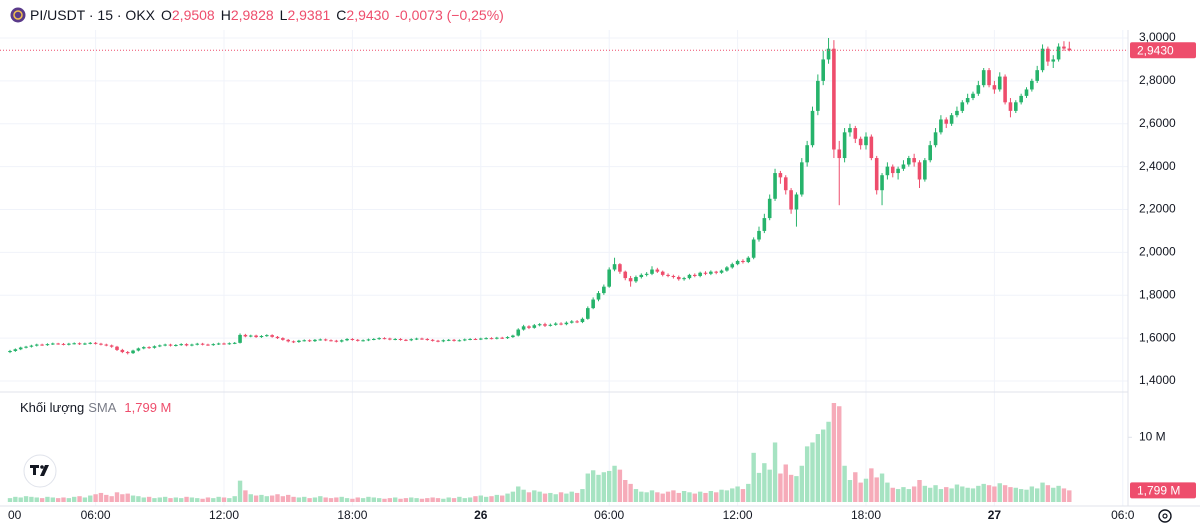 The height and width of the screenshot is (528, 1200). Describe the element at coordinates (368, 15) in the screenshot. I see `ohlc-value: 2,9430` at that location.